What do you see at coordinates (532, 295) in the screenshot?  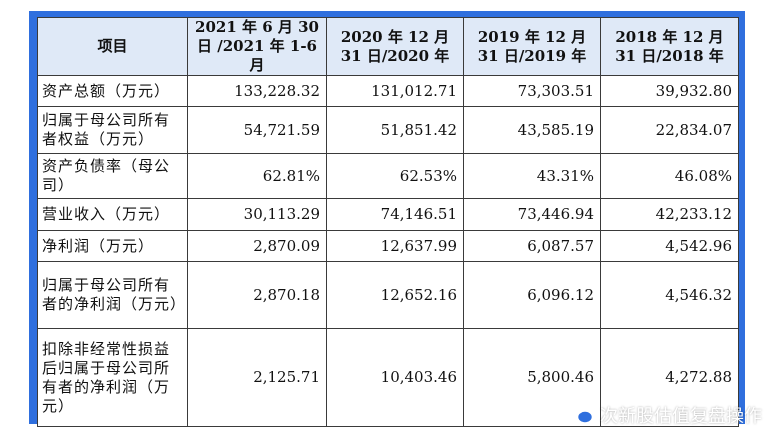 I see `cell-value: 6,096.12` at bounding box center [532, 295].